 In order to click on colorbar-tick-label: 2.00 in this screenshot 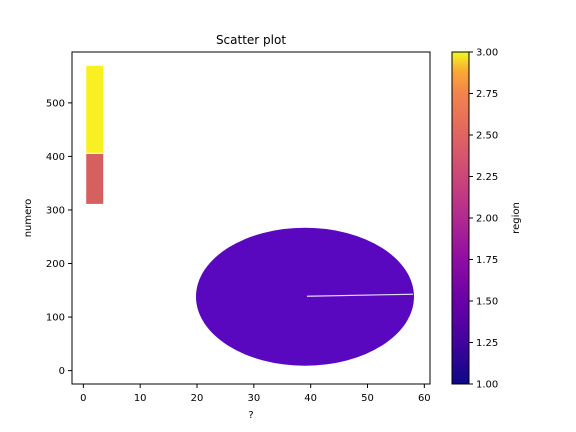, I will do `click(487, 219)`.